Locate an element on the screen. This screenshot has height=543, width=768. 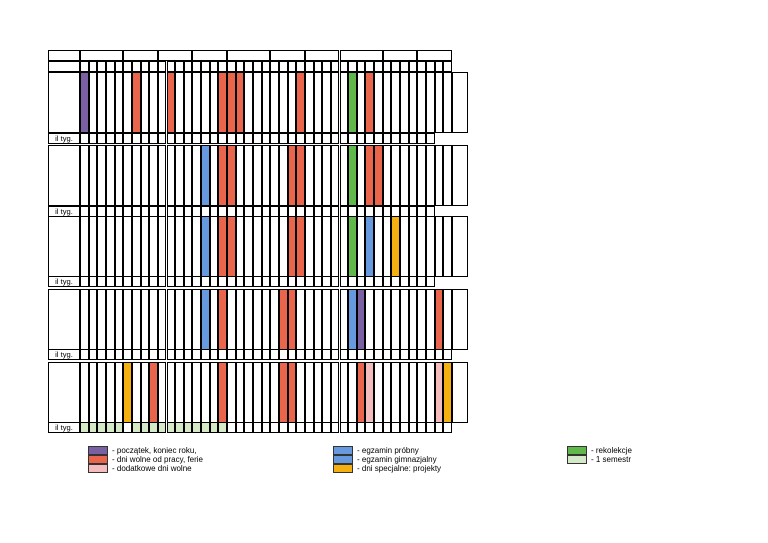
day-name is located at coordinates (64, 246).